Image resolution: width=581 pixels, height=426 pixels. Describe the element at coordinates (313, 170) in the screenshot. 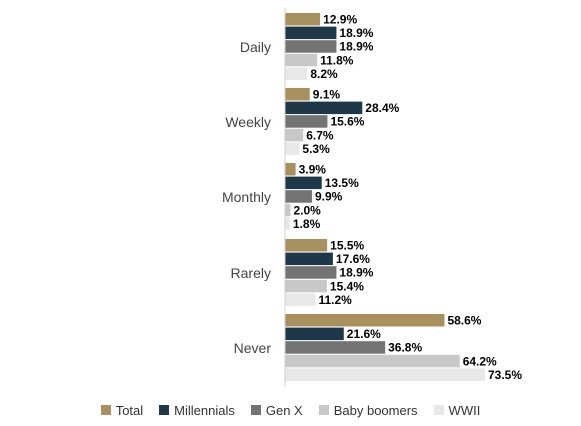

I see `value-label-monthly-total: 3.9%` at that location.